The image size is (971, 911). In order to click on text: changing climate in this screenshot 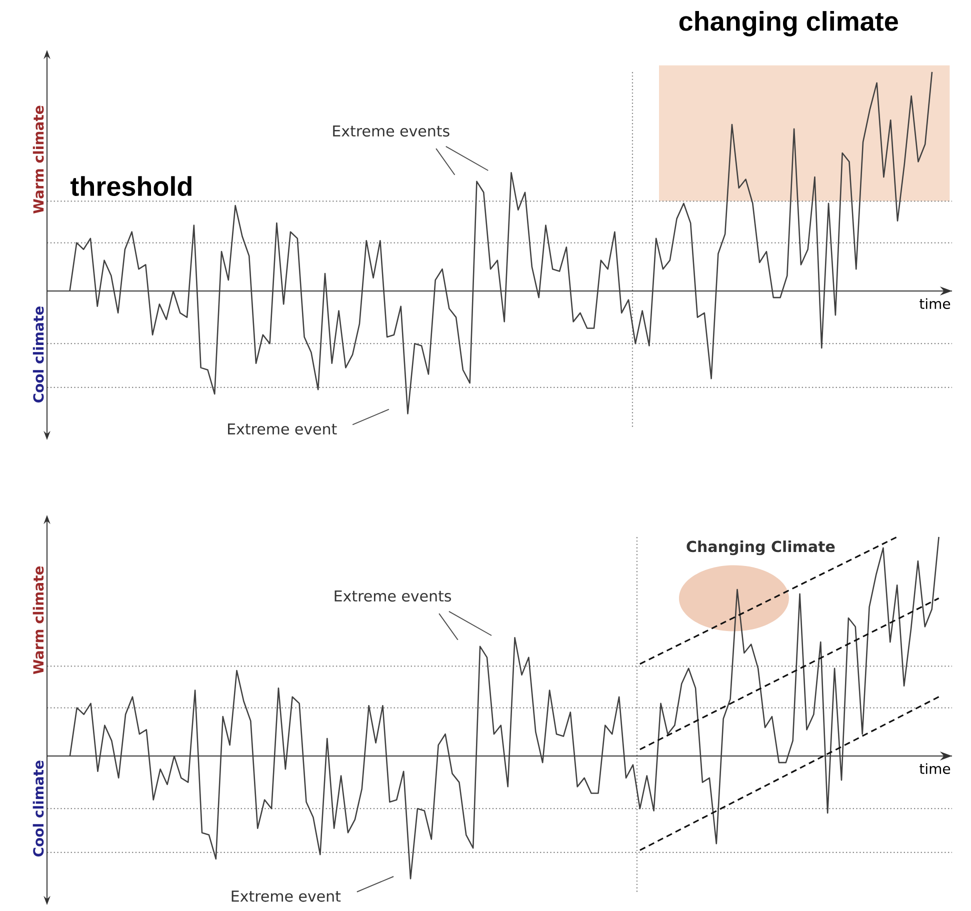, I will do `click(788, 23)`.